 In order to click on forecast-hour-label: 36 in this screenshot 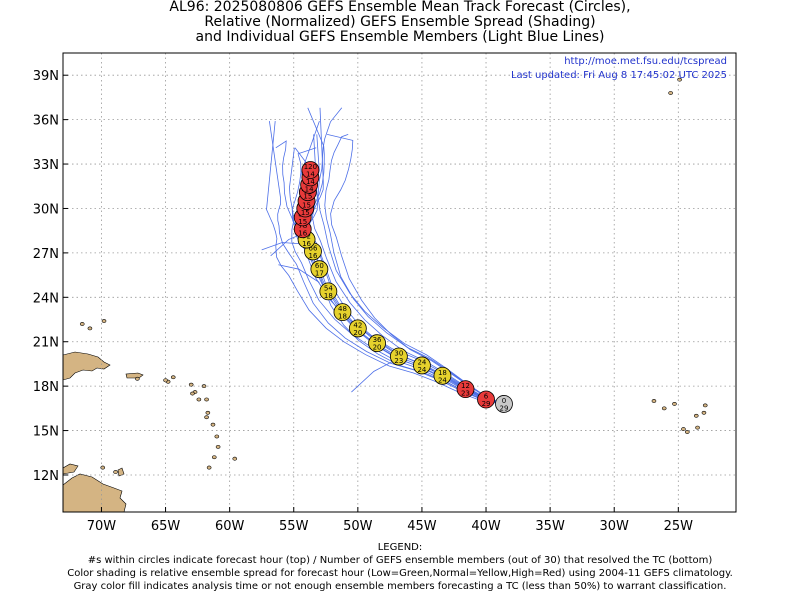, I will do `click(377, 340)`.